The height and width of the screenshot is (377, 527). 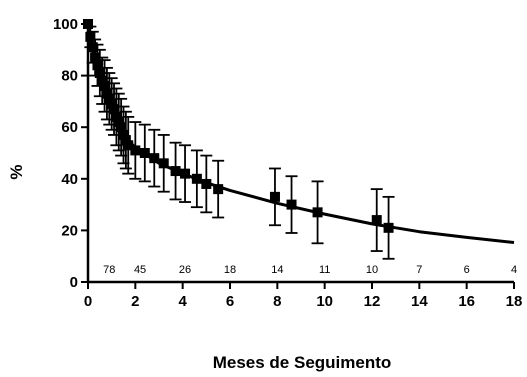 I want to click on x-tick-label: 6, so click(x=230, y=301).